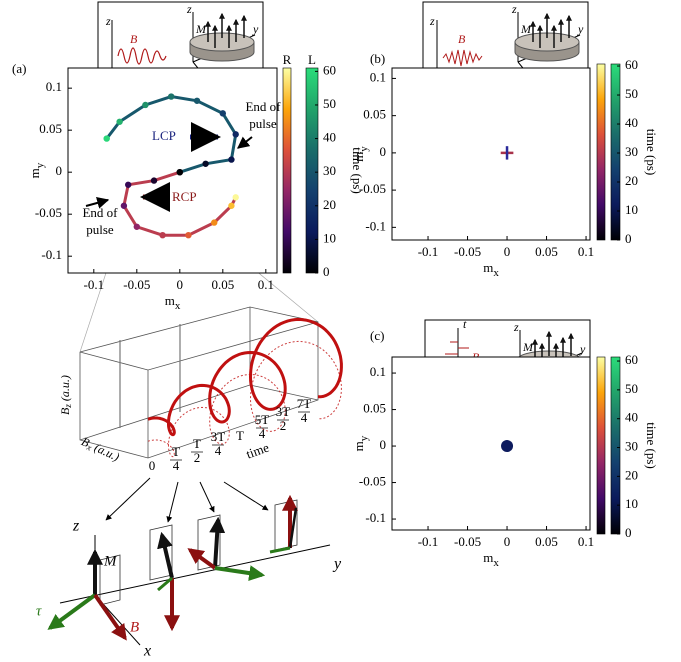  Describe the element at coordinates (108, 21) in the screenshot. I see `inset-label: z` at that location.